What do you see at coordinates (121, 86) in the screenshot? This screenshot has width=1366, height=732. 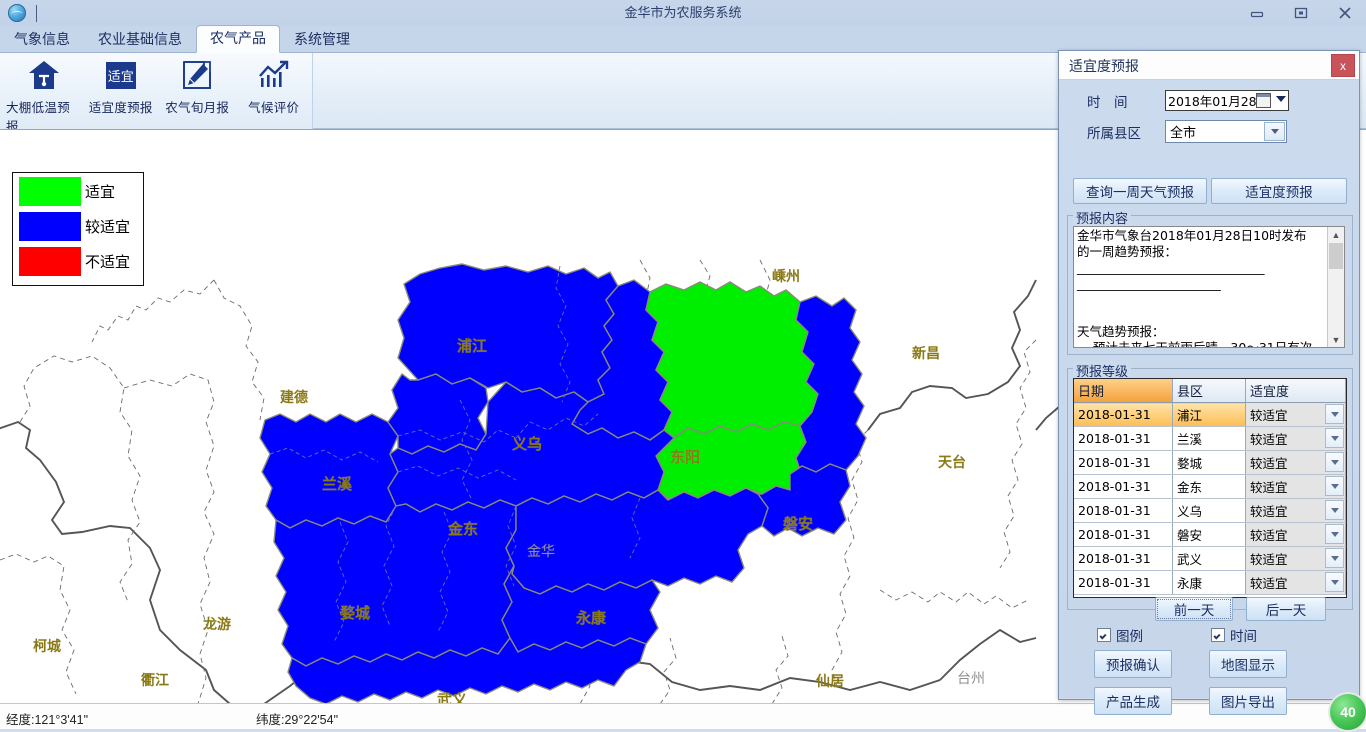 I see `ribbon-suitability-forecast: 适宜 适宜度预报` at bounding box center [121, 86].